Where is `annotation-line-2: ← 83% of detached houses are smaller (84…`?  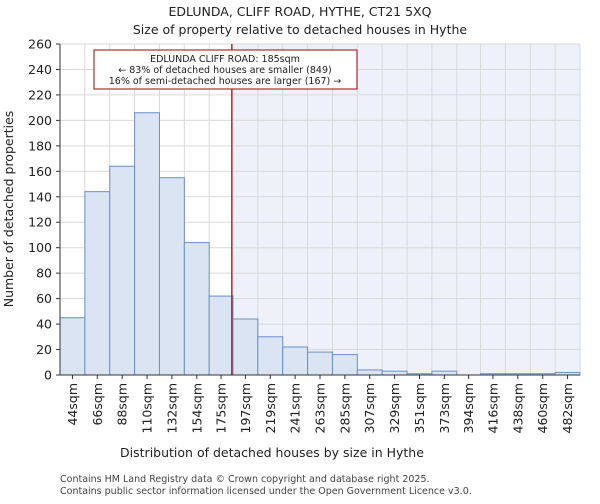
annotation-line-2: ← 83% of detached houses are smaller (84… is located at coordinates (224, 70).